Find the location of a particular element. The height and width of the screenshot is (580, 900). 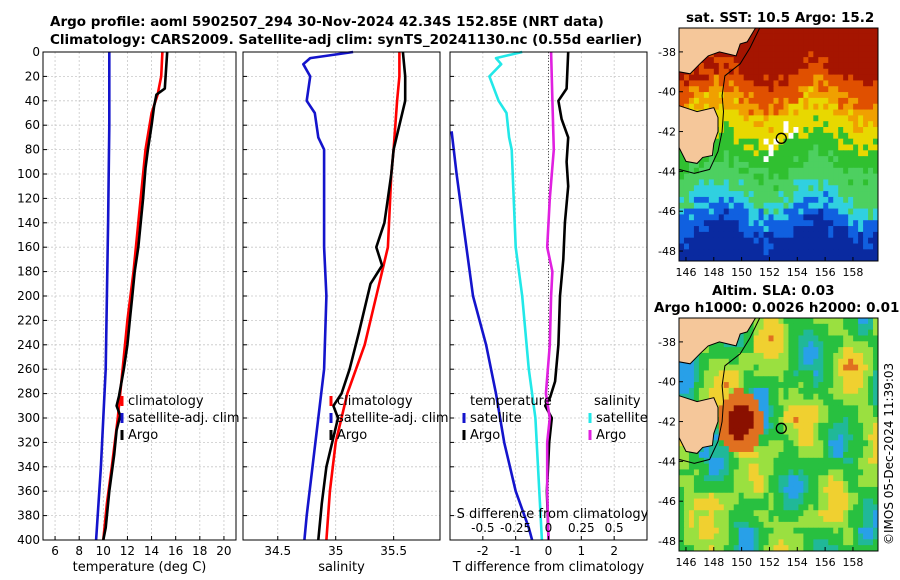

x-tick-label: 2 is located at coordinates (614, 551).